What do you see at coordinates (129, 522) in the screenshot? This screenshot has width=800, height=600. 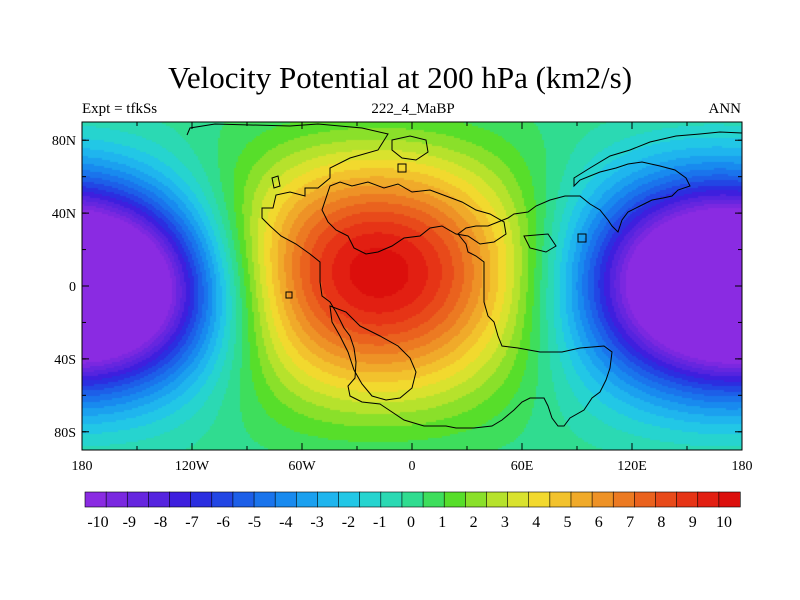 I see `colorbar-label: -9` at bounding box center [129, 522].